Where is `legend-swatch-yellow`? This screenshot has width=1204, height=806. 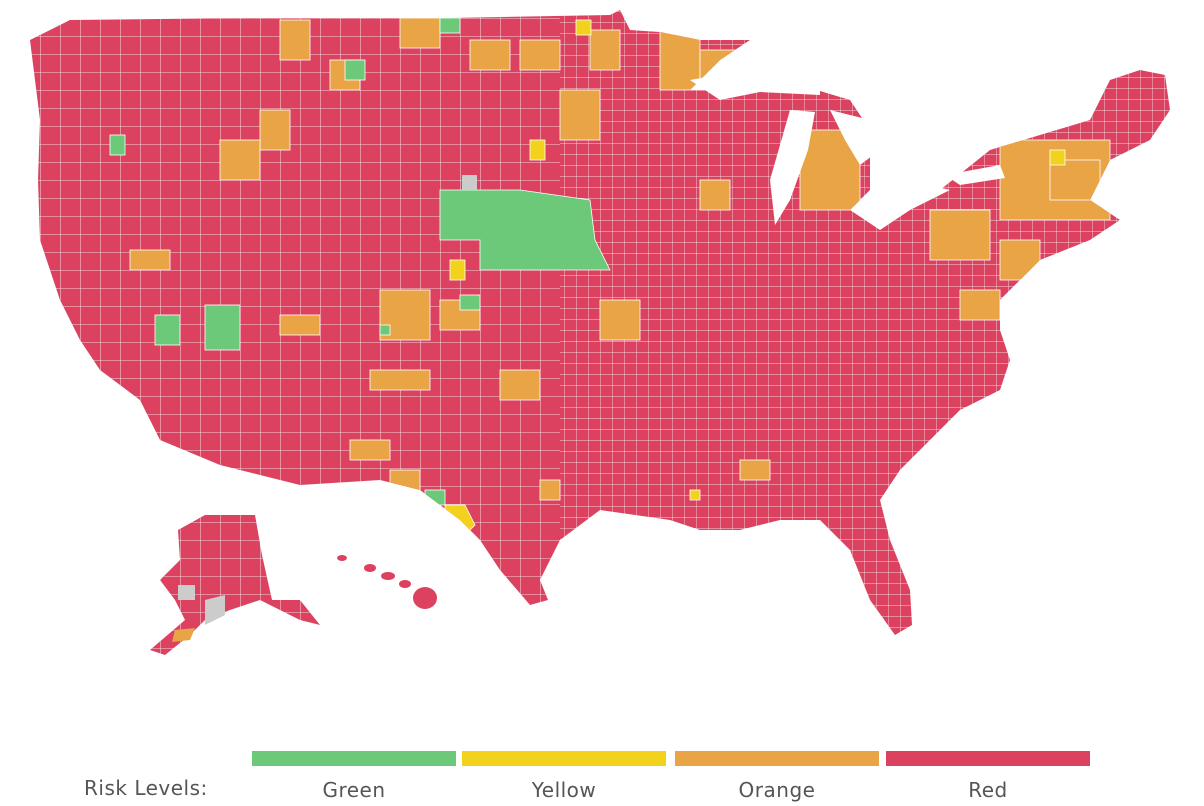 legend-swatch-yellow is located at coordinates (564, 758).